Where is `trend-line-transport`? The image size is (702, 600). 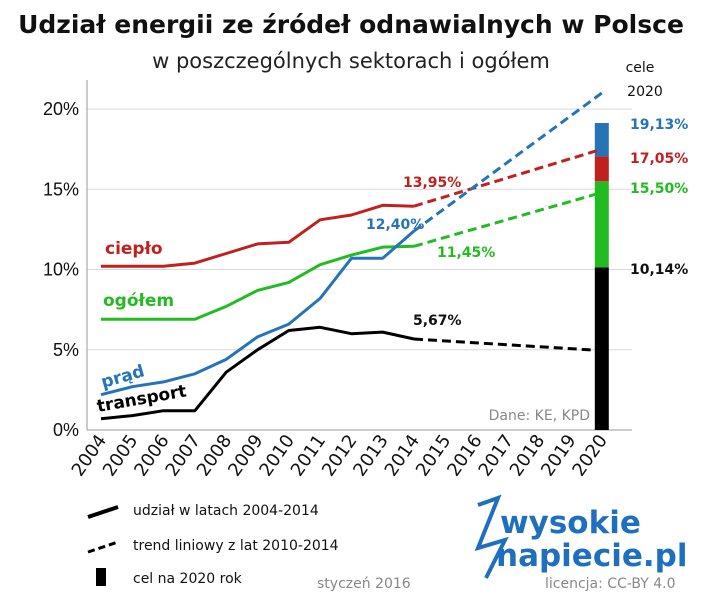 trend-line-transport is located at coordinates (507, 345).